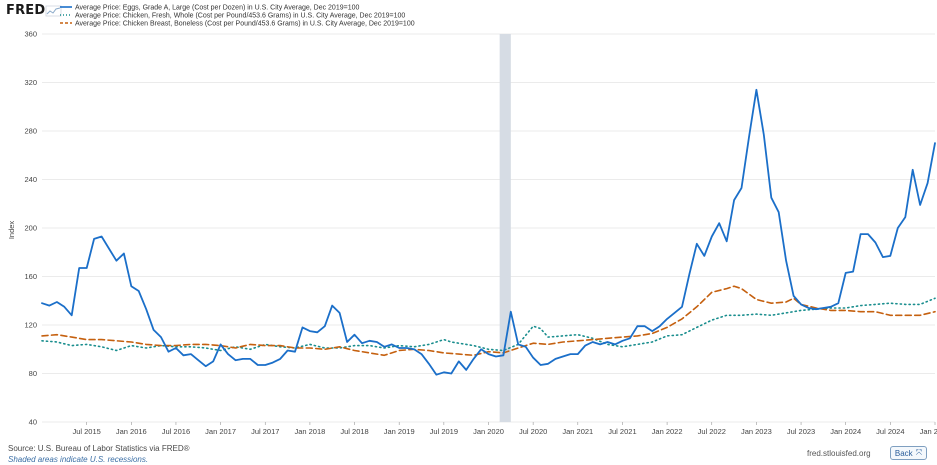  What do you see at coordinates (53, 10) in the screenshot?
I see `fred-trend-icon` at bounding box center [53, 10].